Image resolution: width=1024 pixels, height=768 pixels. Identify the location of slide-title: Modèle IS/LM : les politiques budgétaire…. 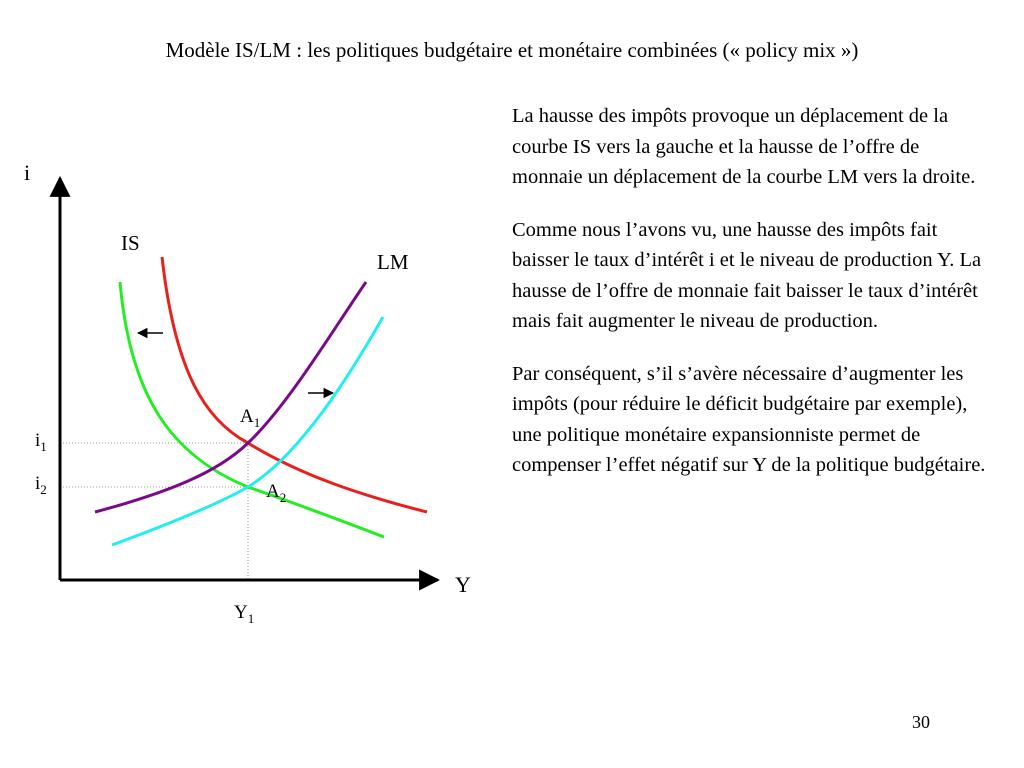
(512, 50).